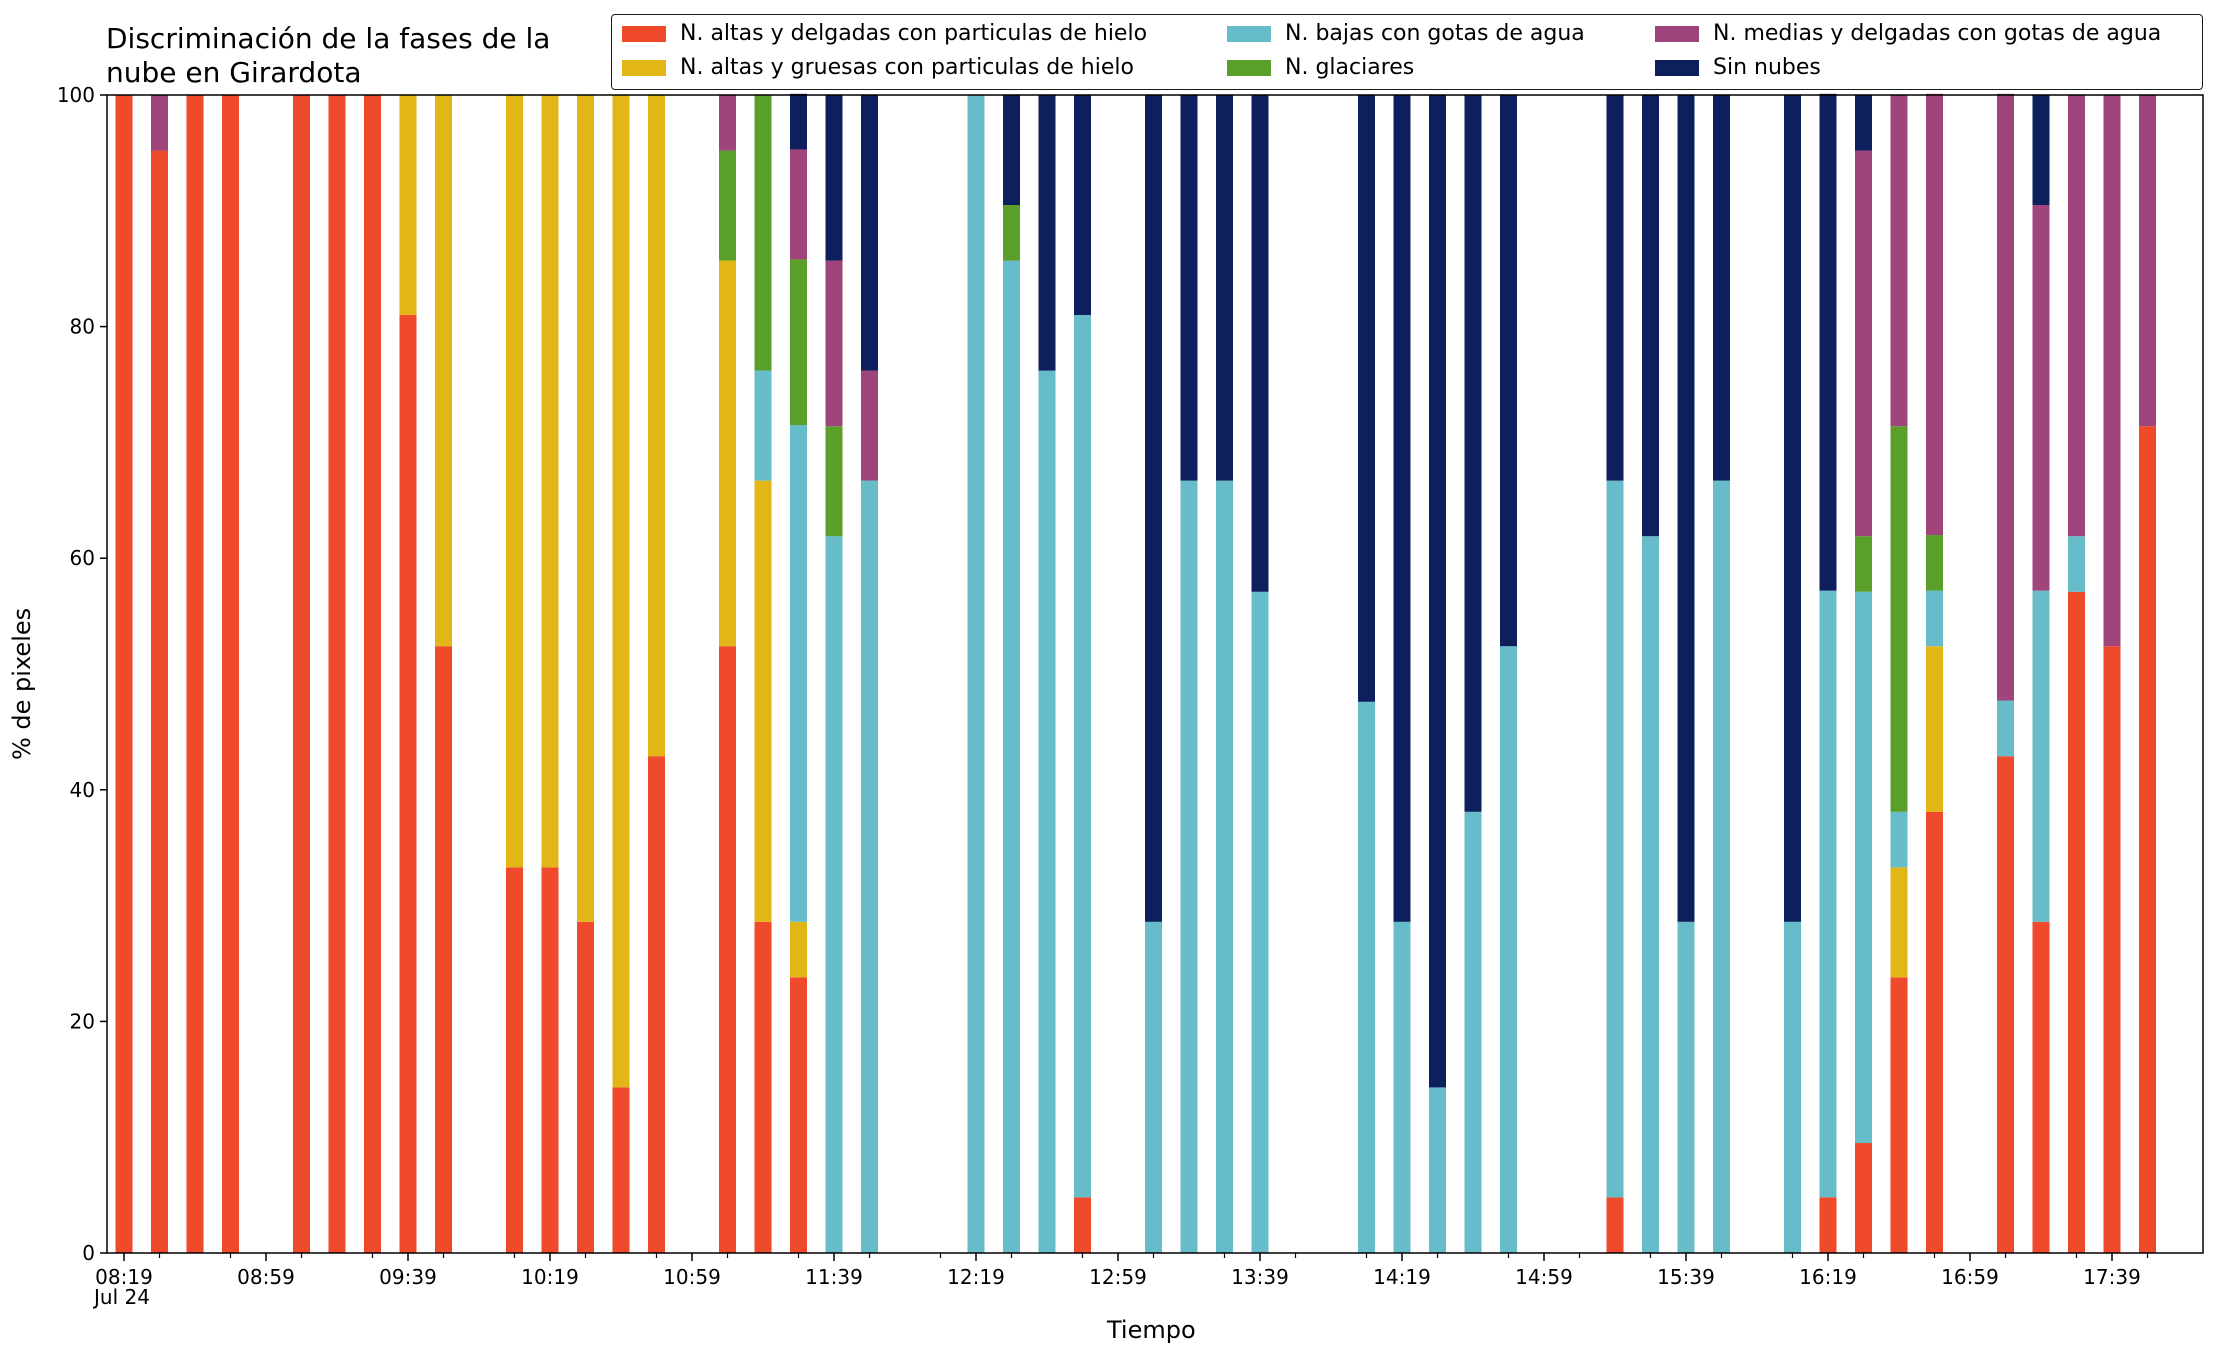 The width and height of the screenshot is (2216, 1355). I want to click on x-tick-label: 13:39, so click(1260, 1277).